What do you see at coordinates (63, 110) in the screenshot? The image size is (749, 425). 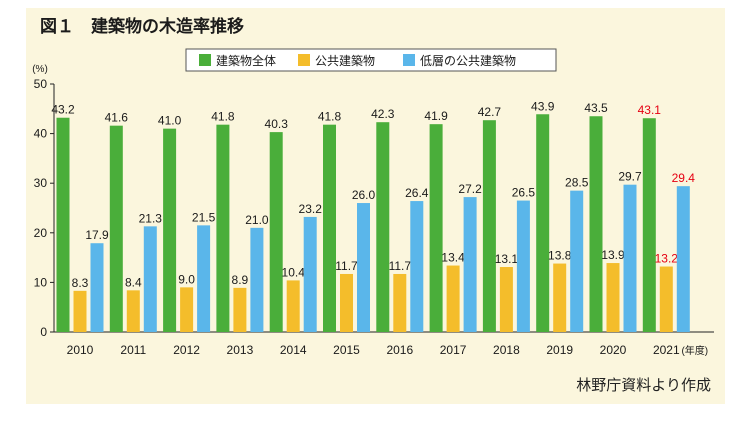 I see `data-label: 43.2` at bounding box center [63, 110].